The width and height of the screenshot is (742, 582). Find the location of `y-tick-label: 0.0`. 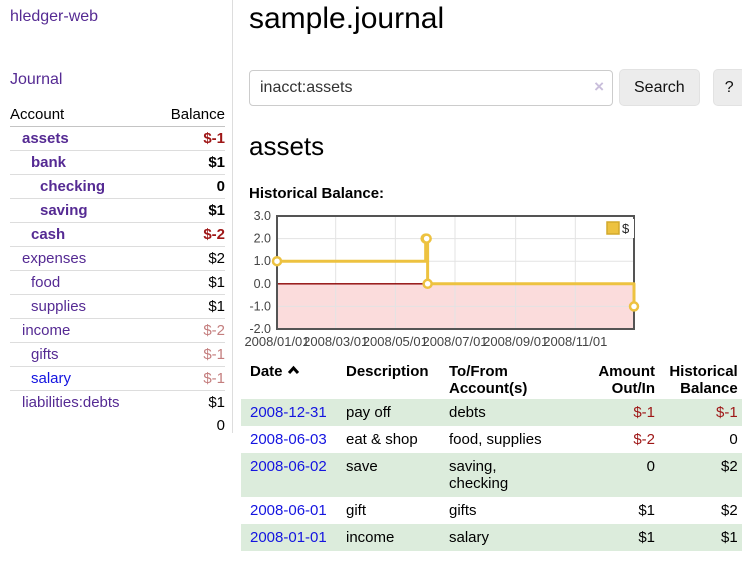

y-tick-label: 0.0 is located at coordinates (262, 284).